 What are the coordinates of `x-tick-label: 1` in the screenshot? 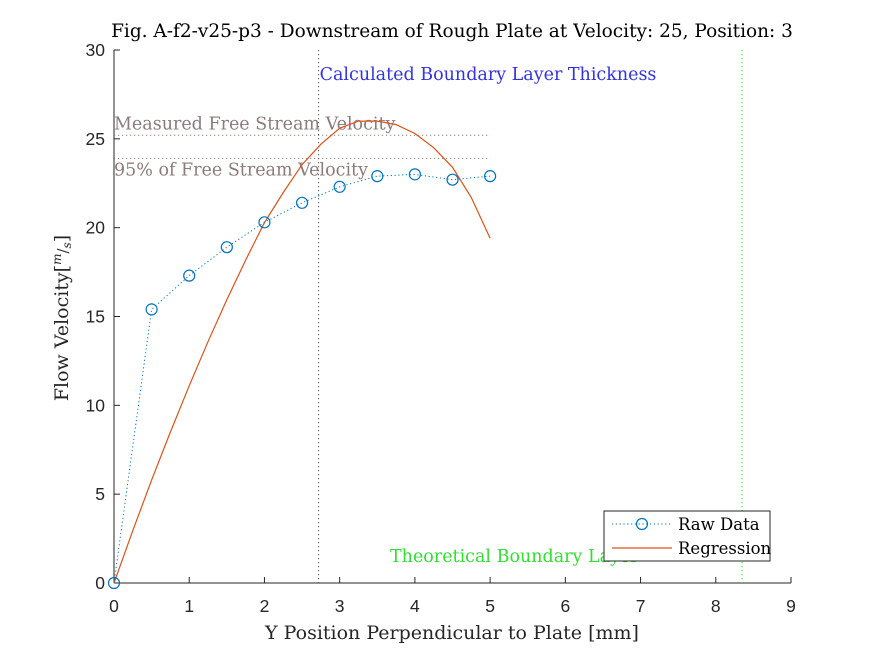 It's located at (189, 606).